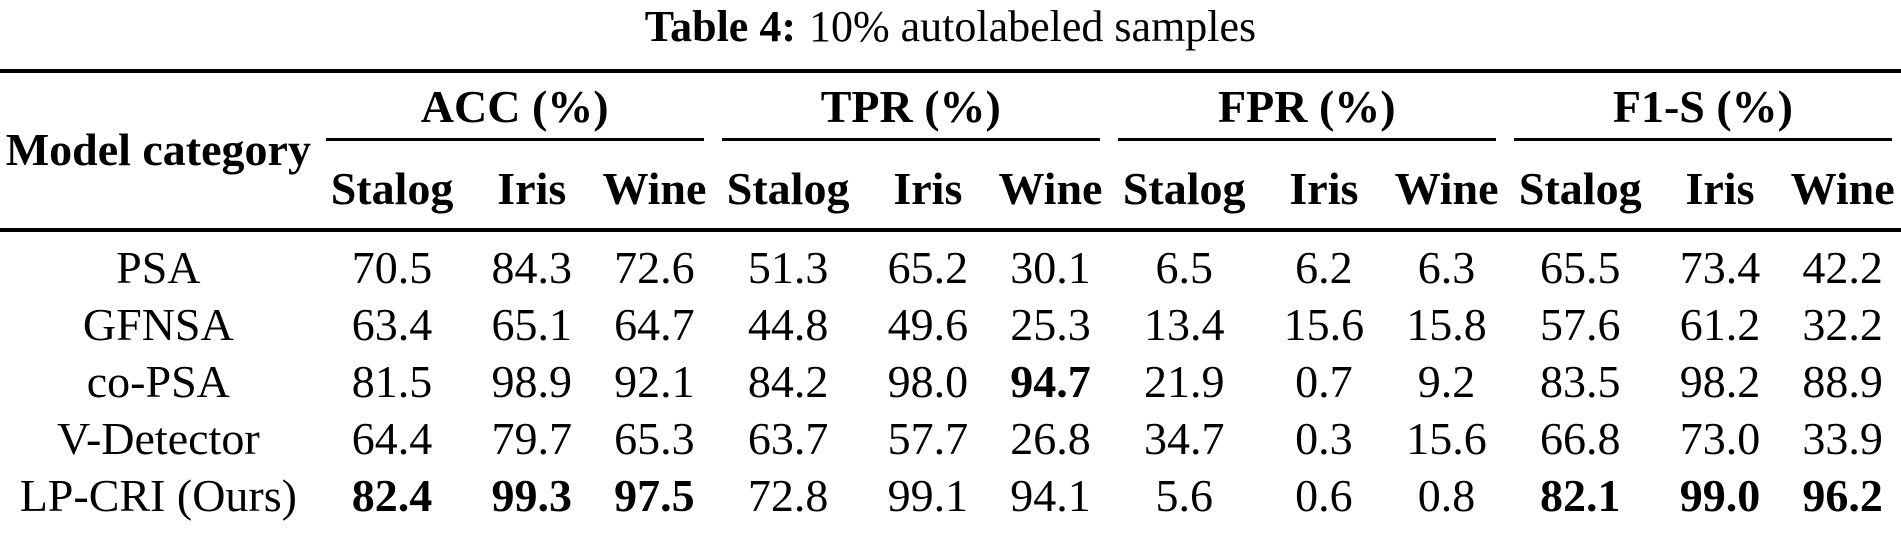 The height and width of the screenshot is (537, 1901). I want to click on column-header-tpr-iris: Iris, so click(928, 186).